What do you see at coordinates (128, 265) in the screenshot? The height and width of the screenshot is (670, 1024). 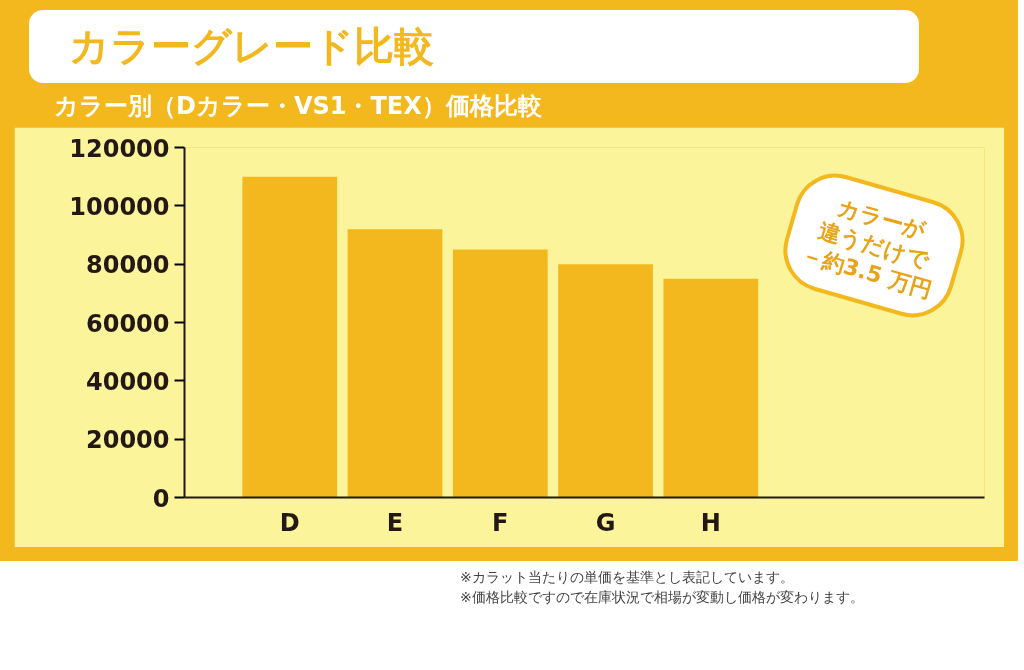 I see `y-tick-label: 80000` at bounding box center [128, 265].